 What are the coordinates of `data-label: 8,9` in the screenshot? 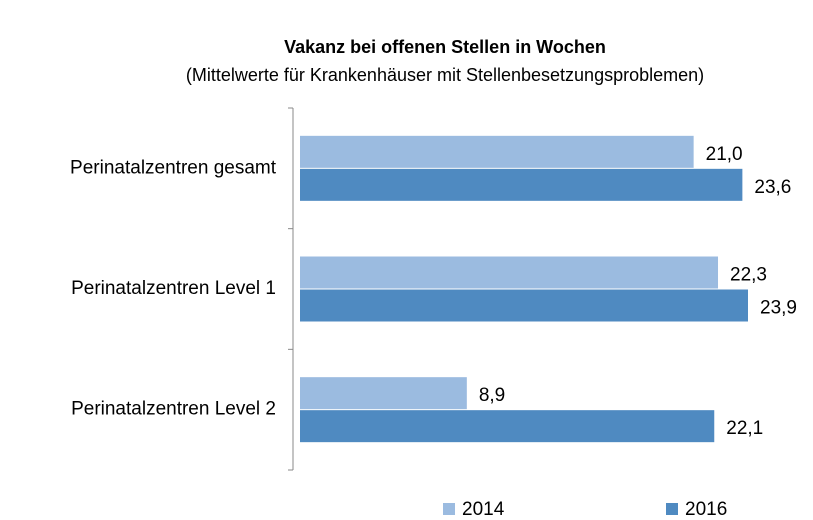 It's located at (492, 395).